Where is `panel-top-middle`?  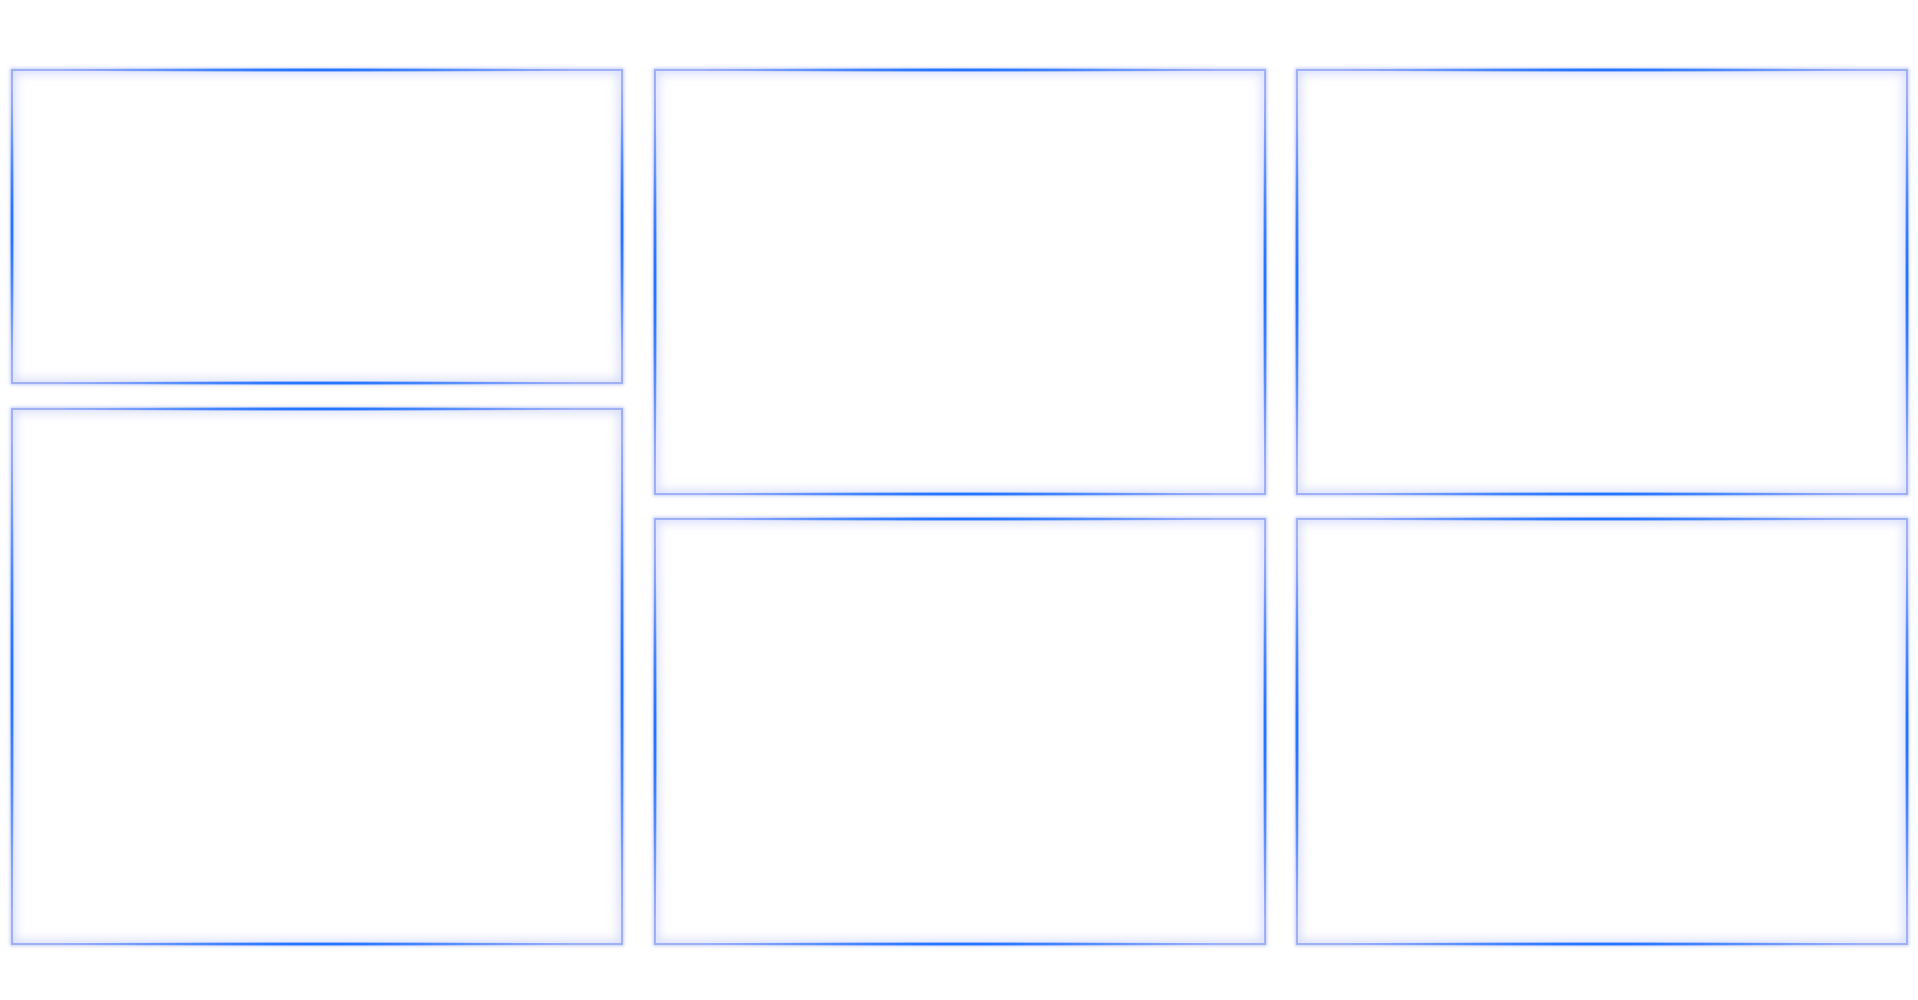 panel-top-middle is located at coordinates (960, 282).